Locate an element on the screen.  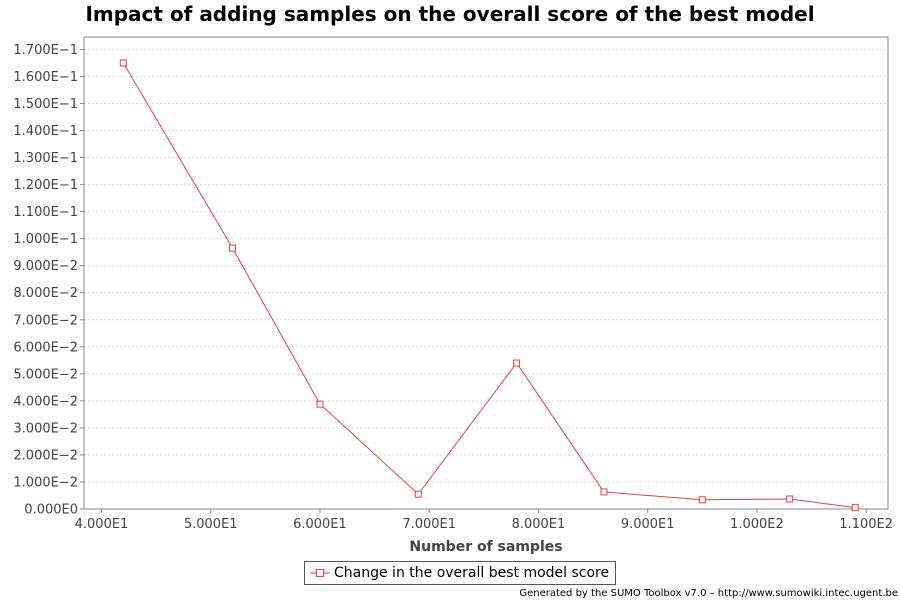
y-tick-label: 0.000E0 is located at coordinates (51, 510).